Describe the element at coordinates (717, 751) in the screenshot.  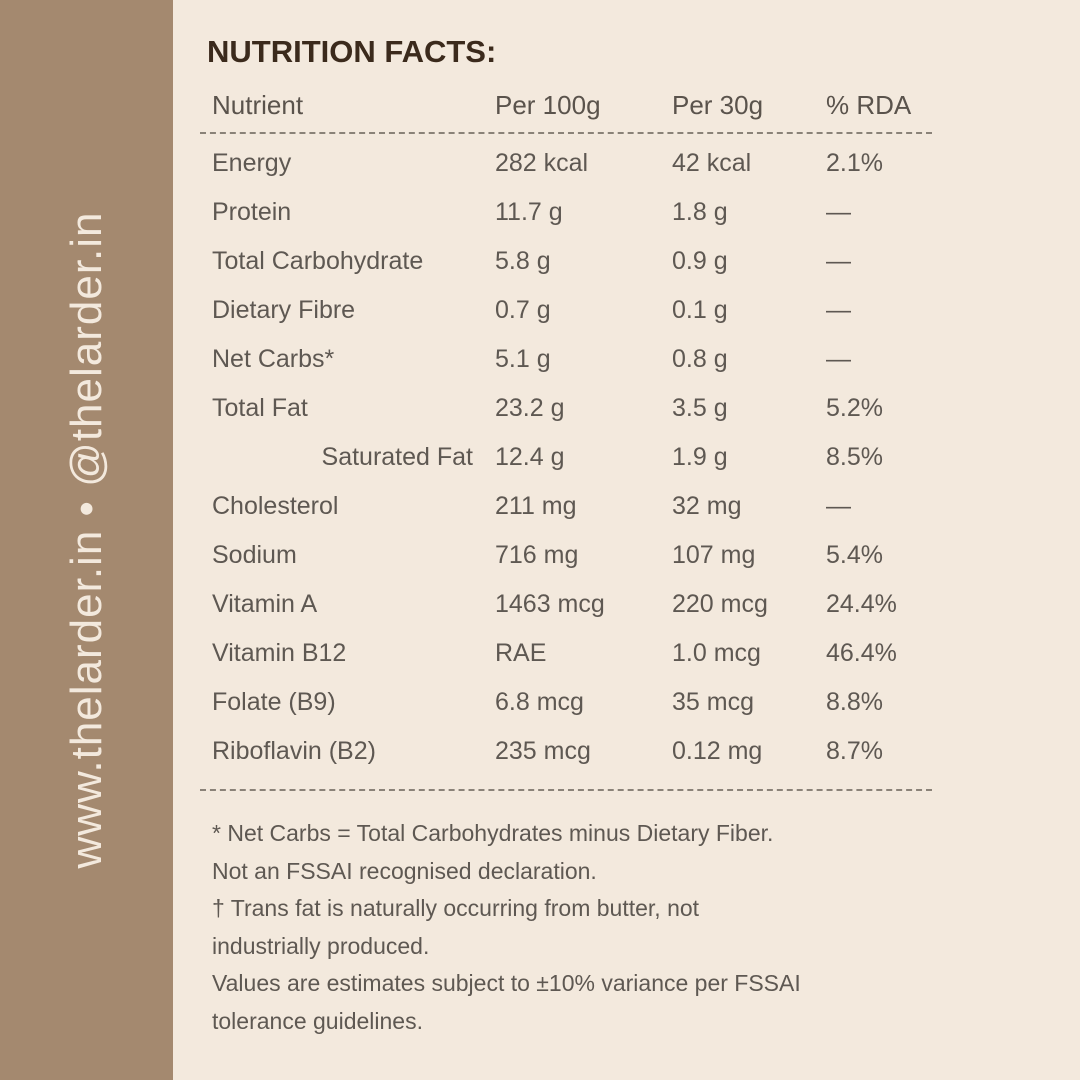
I see `nutrient-value: 0.12 mg` at that location.